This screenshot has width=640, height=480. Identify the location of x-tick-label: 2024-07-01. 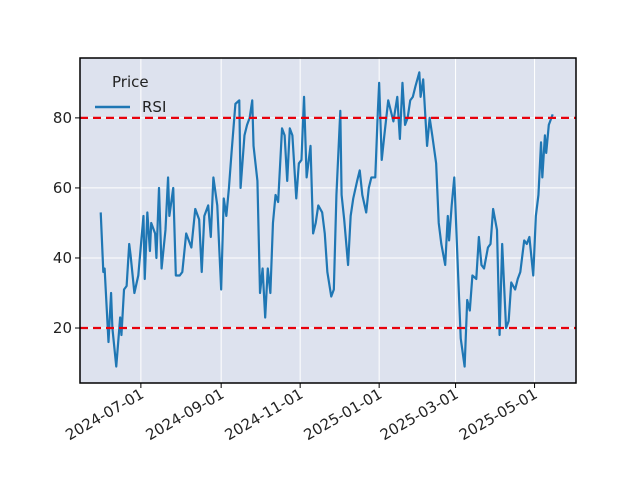
(104, 414).